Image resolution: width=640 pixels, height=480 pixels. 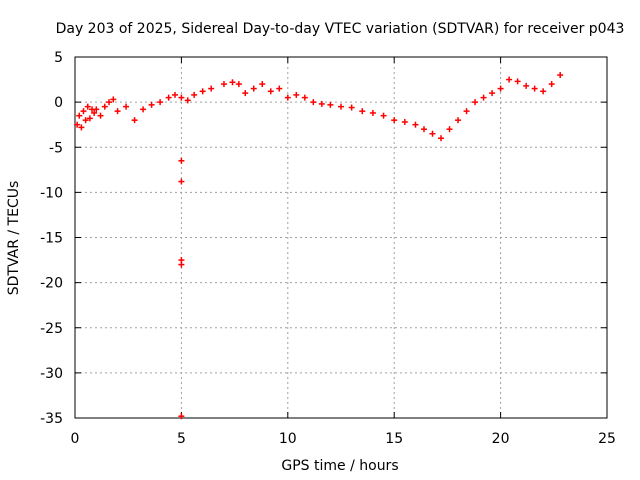 What do you see at coordinates (501, 439) in the screenshot?
I see `x-tick-label: 20` at bounding box center [501, 439].